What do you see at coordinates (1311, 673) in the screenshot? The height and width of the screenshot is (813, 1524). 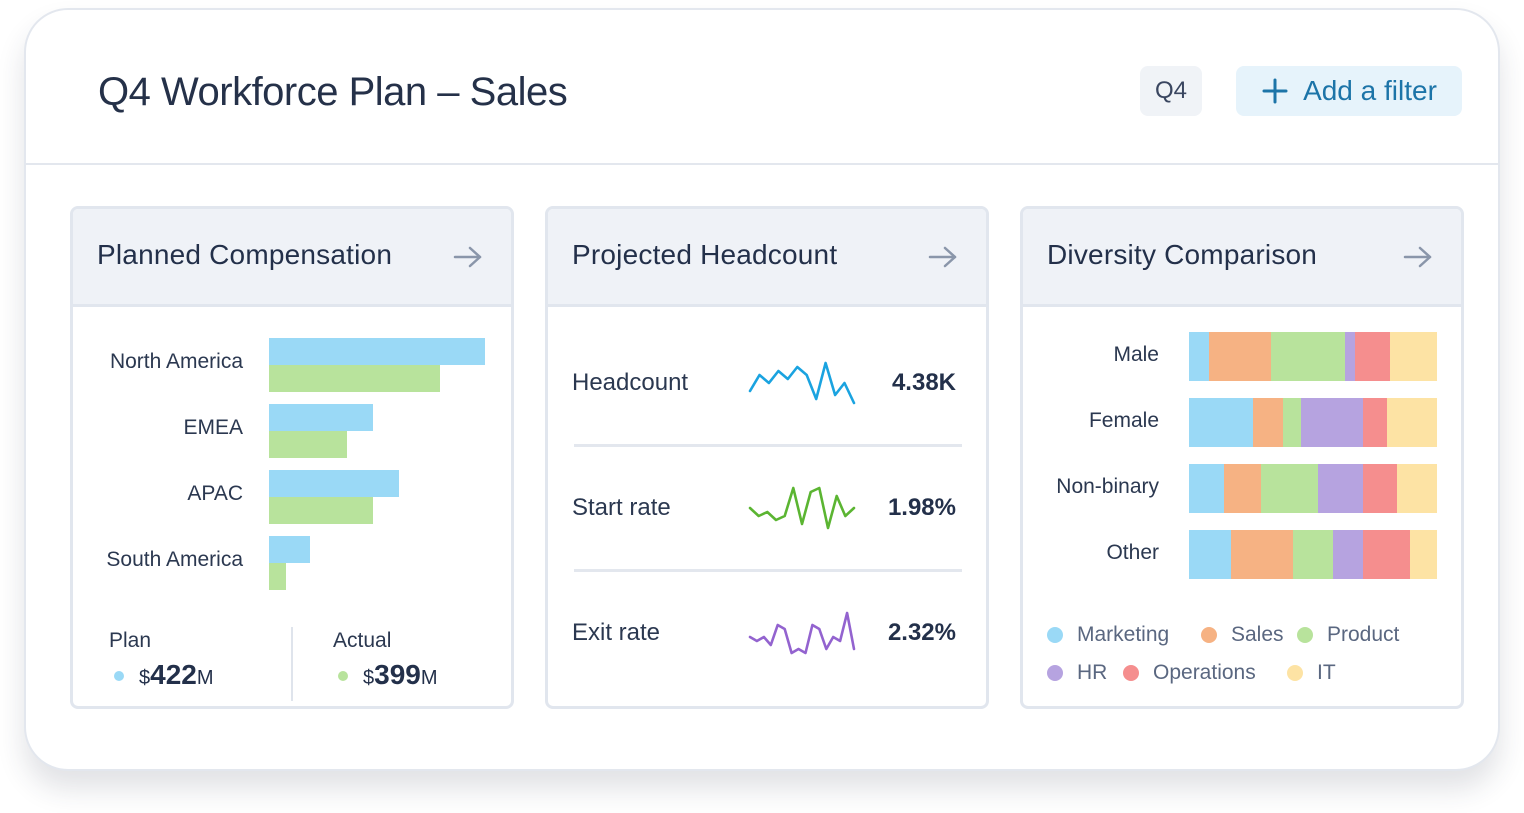 I see `legend-item-it: IT` at bounding box center [1311, 673].